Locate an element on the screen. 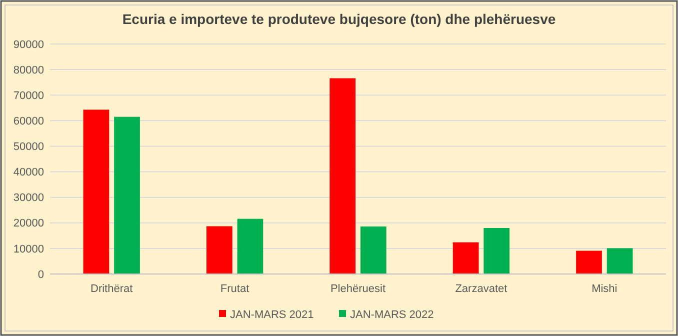 Image resolution: width=678 pixels, height=336 pixels. y-tick-label: 80000 is located at coordinates (28, 70).